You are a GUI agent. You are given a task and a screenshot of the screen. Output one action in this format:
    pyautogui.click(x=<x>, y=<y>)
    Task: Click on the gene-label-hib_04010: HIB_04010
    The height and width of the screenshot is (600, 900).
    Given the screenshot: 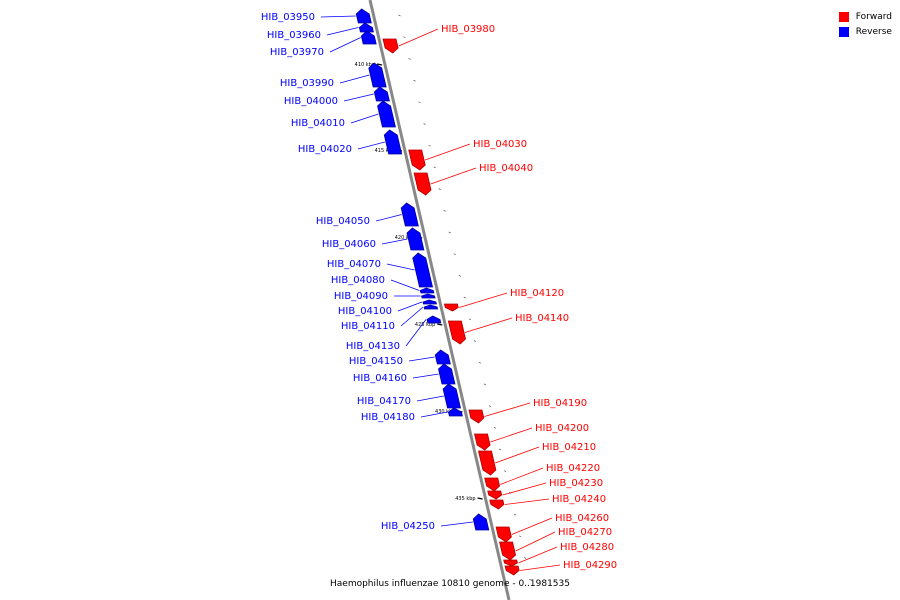 What is the action you would take?
    pyautogui.click(x=318, y=123)
    